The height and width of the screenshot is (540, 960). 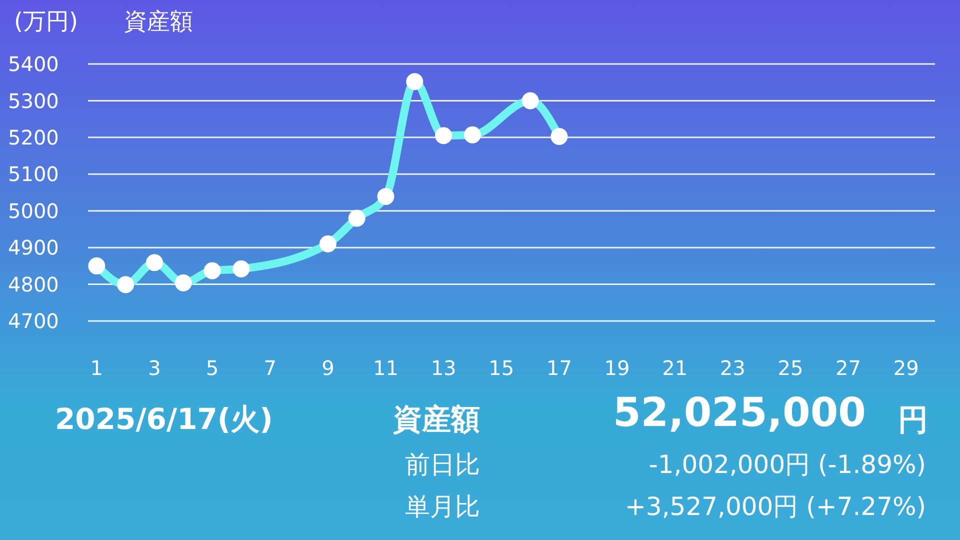 I want to click on y-tick-label: 5100, so click(x=33, y=174).